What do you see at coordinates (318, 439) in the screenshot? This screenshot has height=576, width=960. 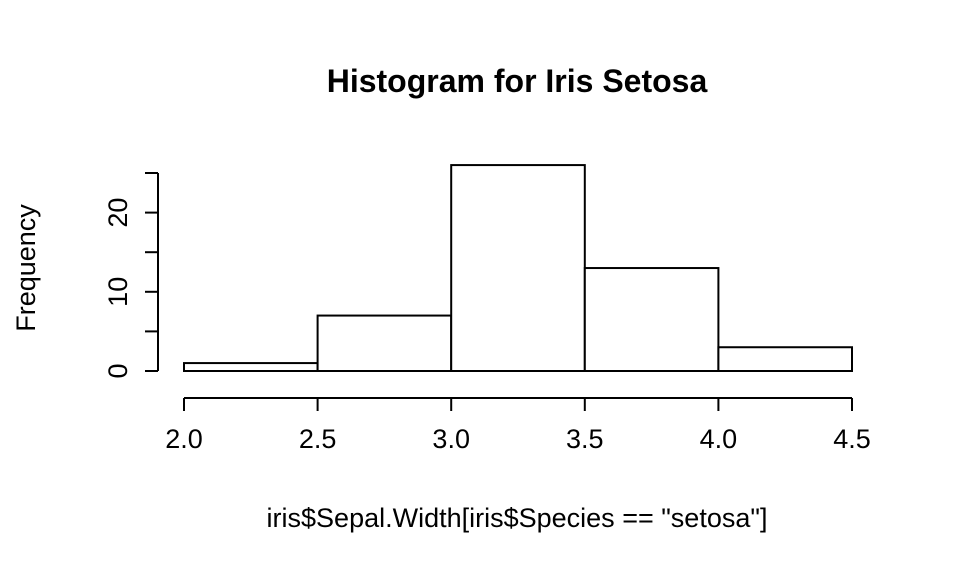 I see `x-tick-label: 2.5` at bounding box center [318, 439].